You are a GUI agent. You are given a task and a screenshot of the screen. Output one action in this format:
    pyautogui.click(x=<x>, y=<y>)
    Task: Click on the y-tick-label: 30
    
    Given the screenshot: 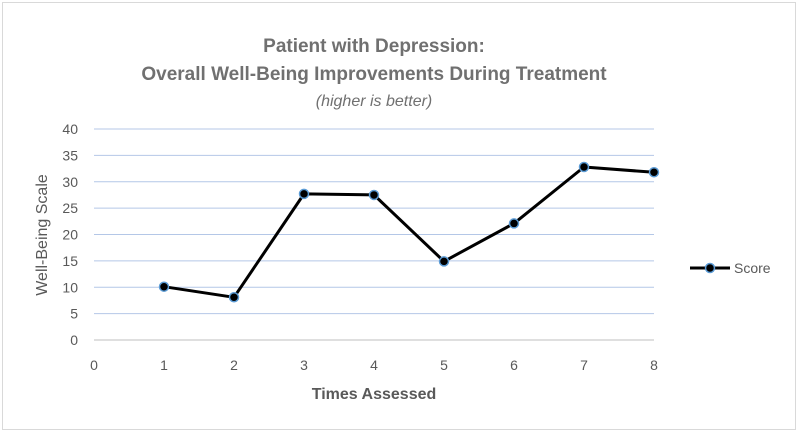 What is the action you would take?
    pyautogui.click(x=70, y=182)
    